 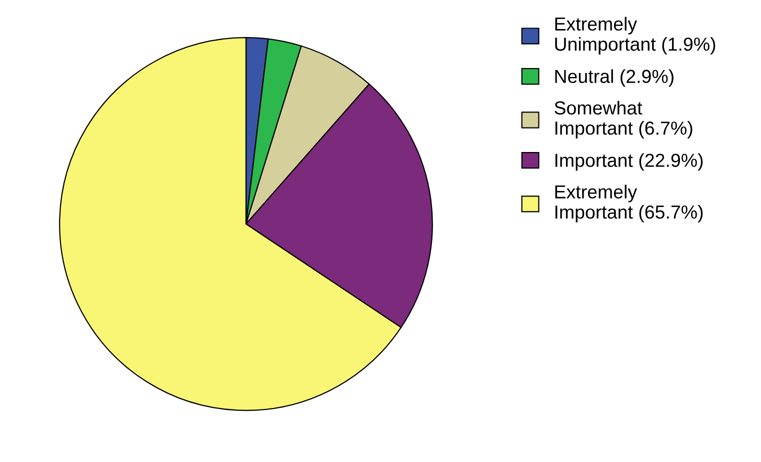 What do you see at coordinates (623, 119) in the screenshot?
I see `legend-label: Somewhat Important (6.7%)` at bounding box center [623, 119].